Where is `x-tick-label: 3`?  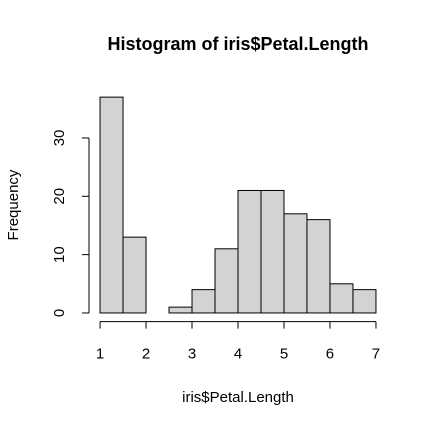
x-tick-label: 3 is located at coordinates (192, 354).